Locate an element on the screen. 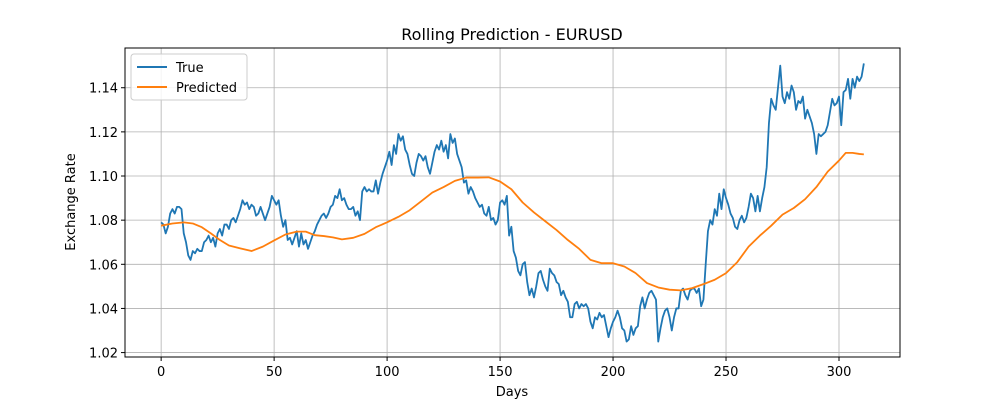 The height and width of the screenshot is (400, 1000). y-tick-label: 1.04 is located at coordinates (103, 309).